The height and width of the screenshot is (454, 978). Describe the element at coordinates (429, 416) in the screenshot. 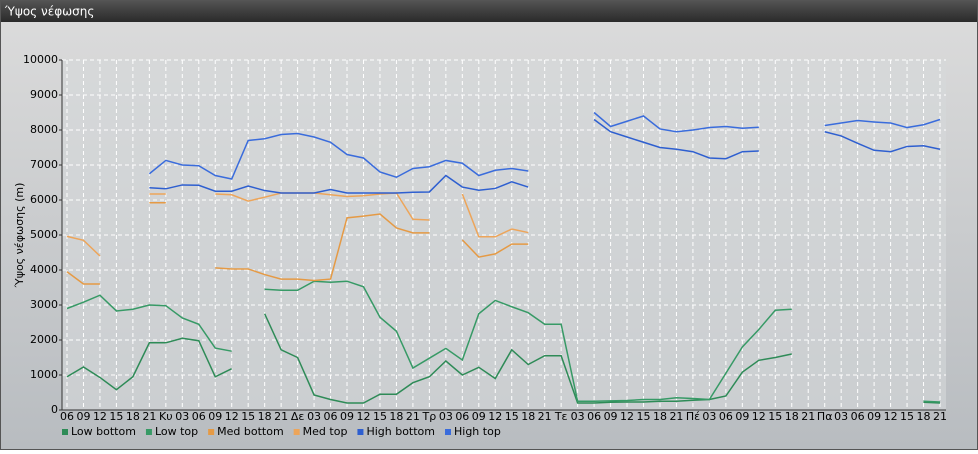

I see `x-tick-label: Τρ` at that location.